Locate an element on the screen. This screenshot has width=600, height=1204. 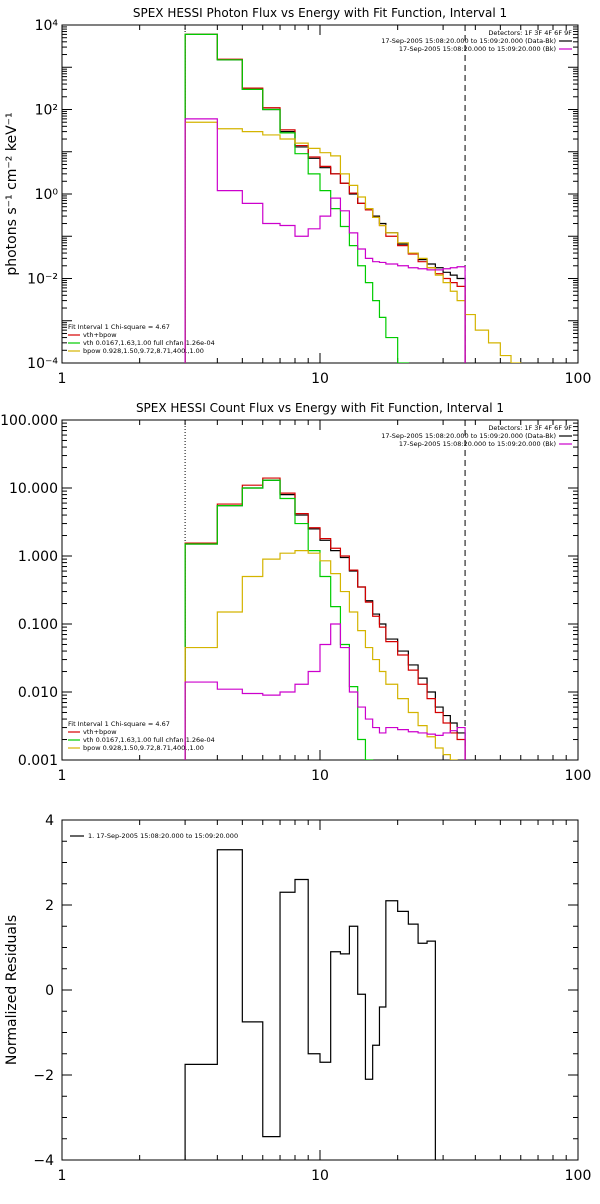
y-tick-label: −2 is located at coordinates (43, 1076).